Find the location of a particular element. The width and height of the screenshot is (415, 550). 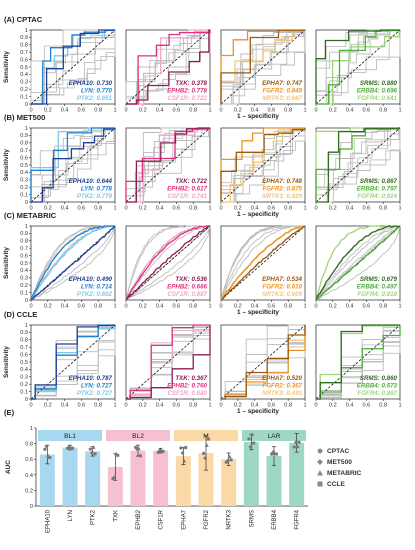

roc-curve-nrtk3 is located at coordinates (262, 66).